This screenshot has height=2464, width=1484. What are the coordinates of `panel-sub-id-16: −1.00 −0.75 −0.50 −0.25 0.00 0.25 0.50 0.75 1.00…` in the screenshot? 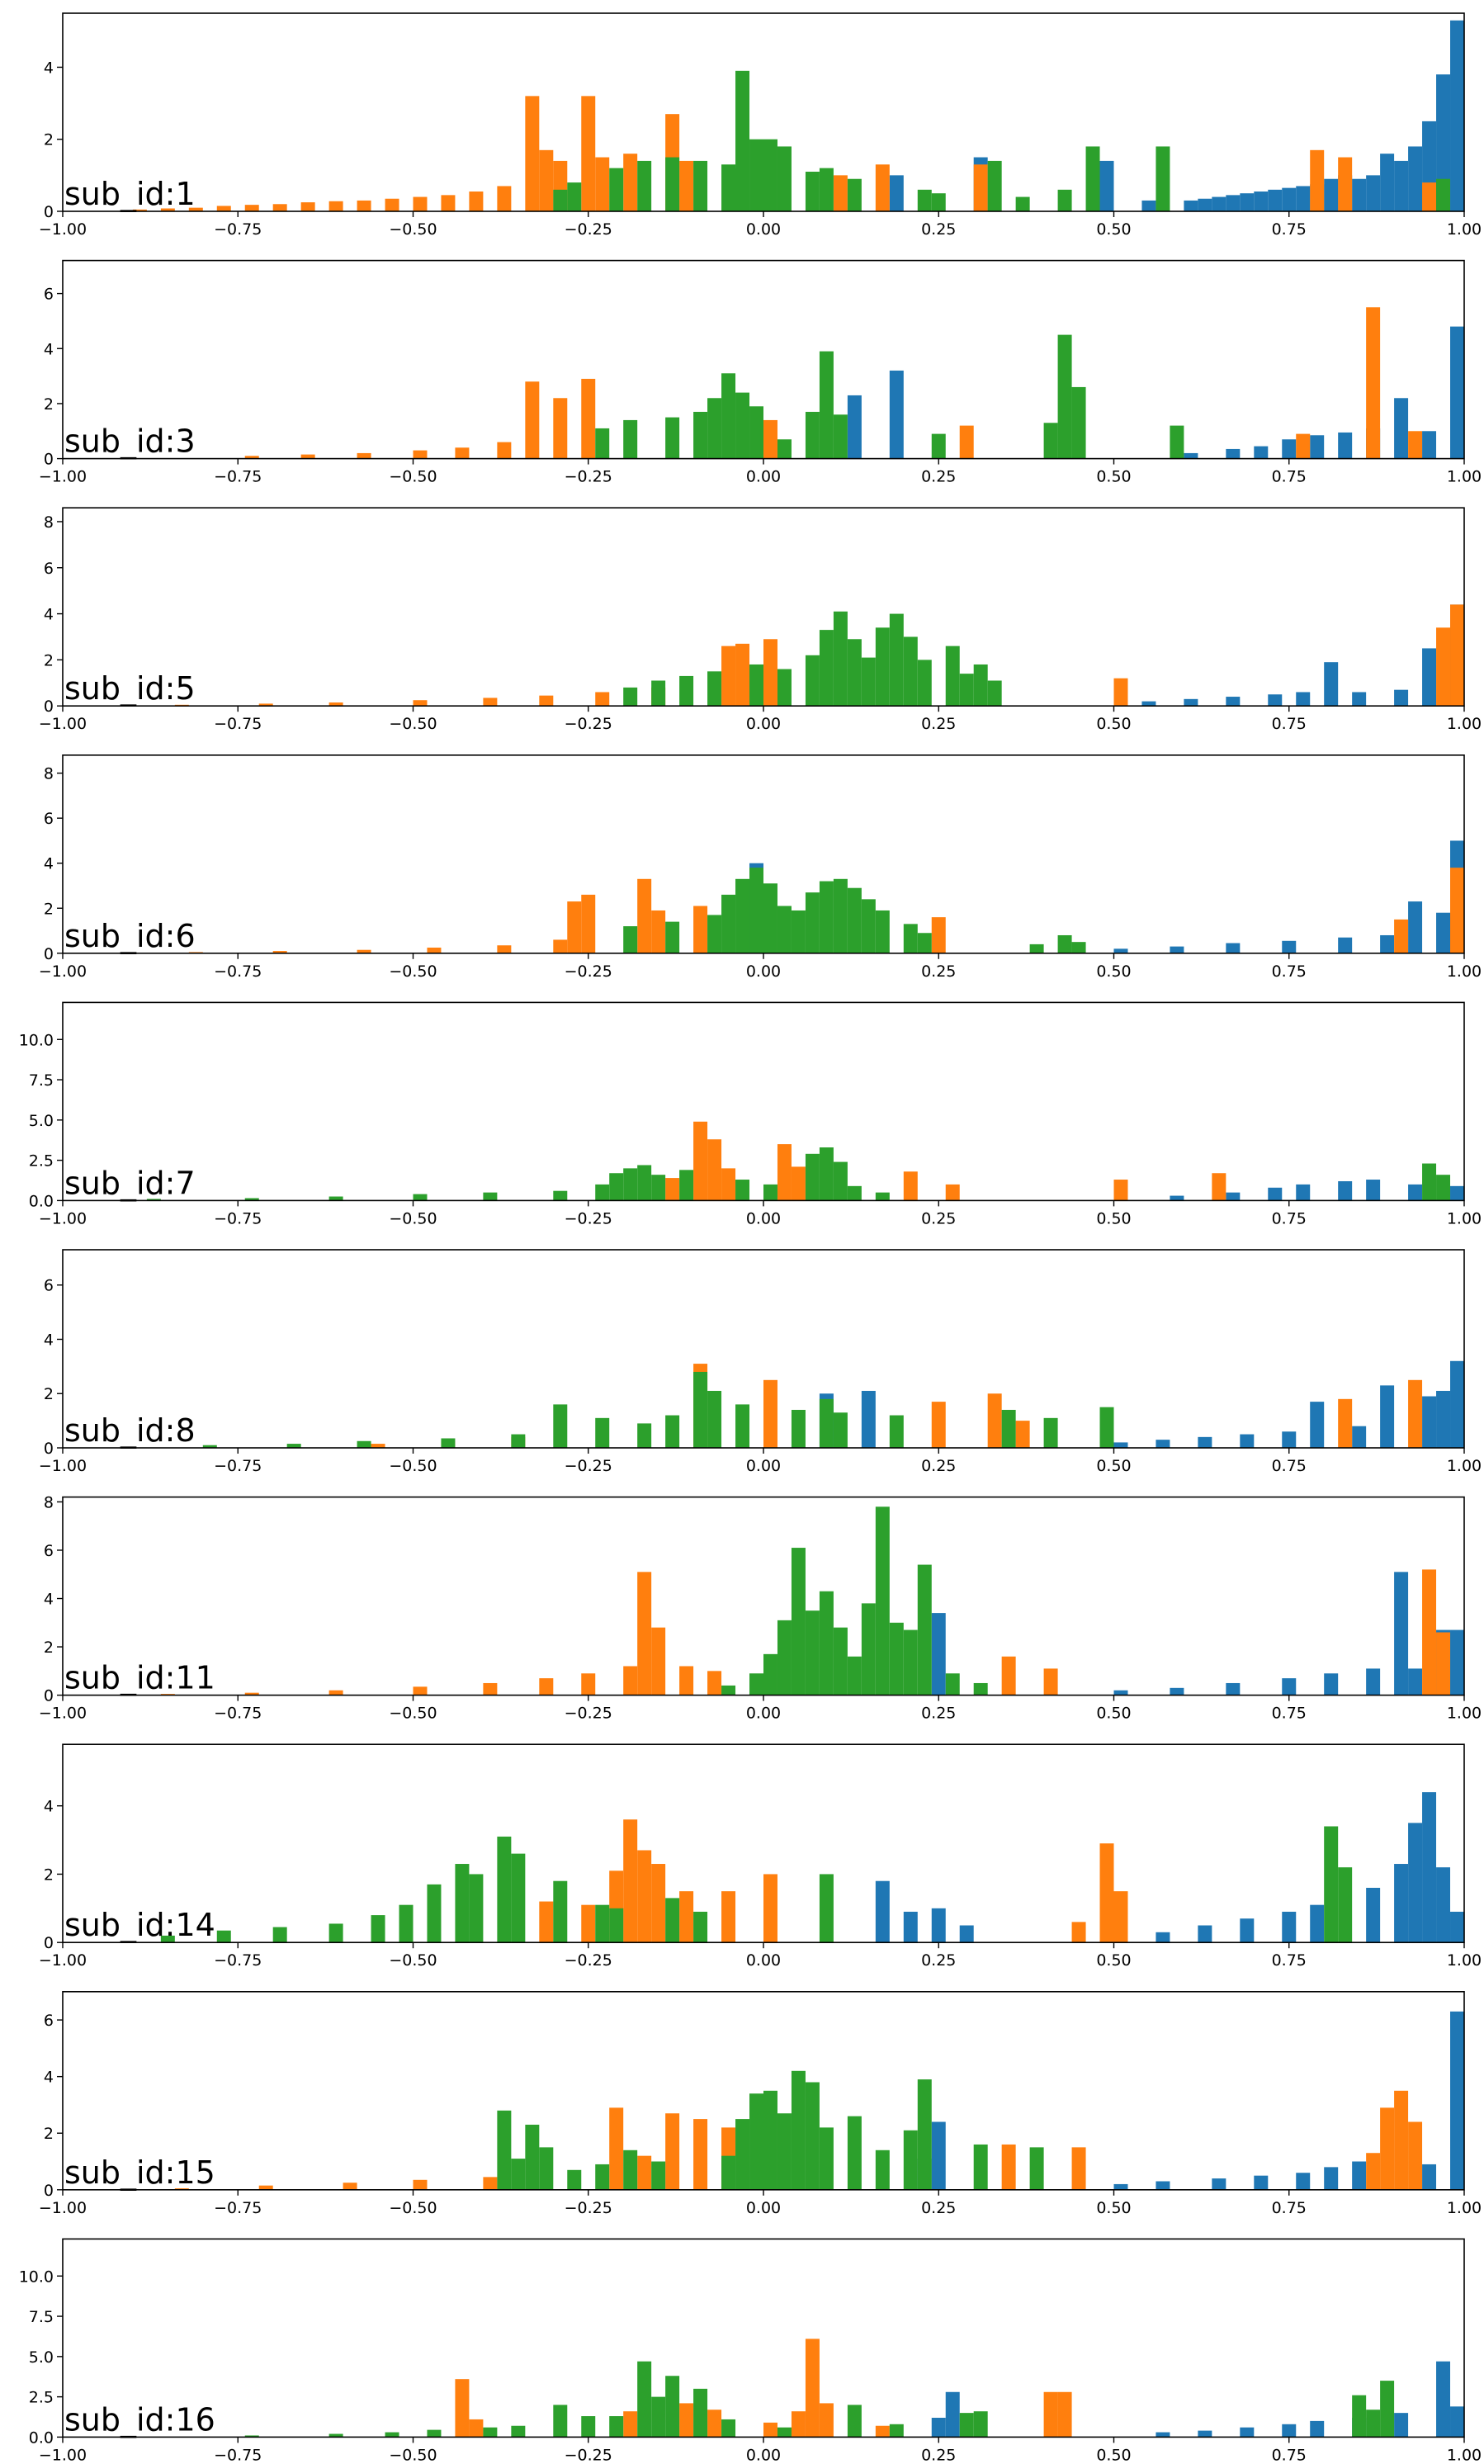 It's located at (750, 2351).